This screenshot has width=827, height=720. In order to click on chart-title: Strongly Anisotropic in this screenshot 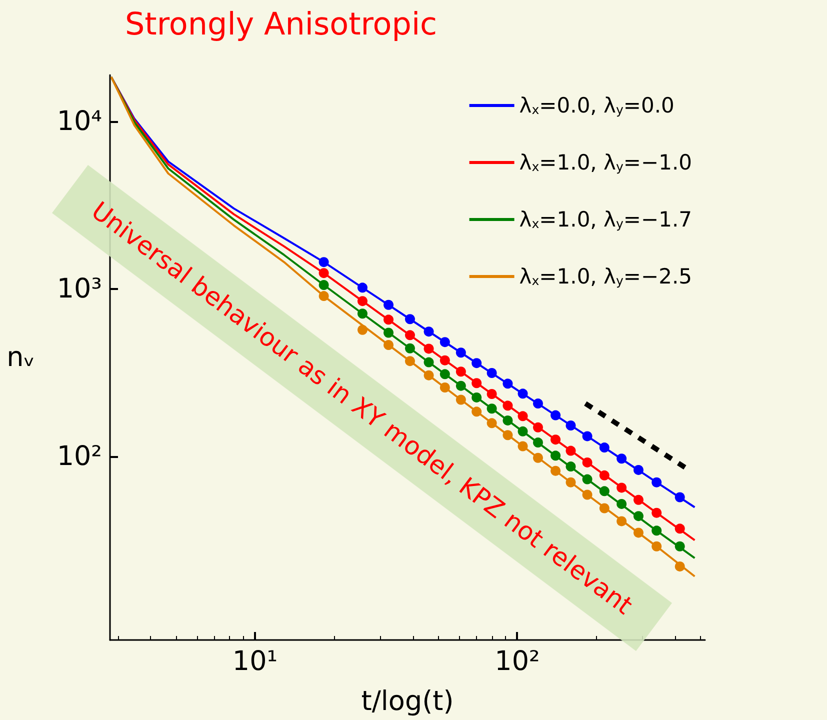, I will do `click(281, 24)`.